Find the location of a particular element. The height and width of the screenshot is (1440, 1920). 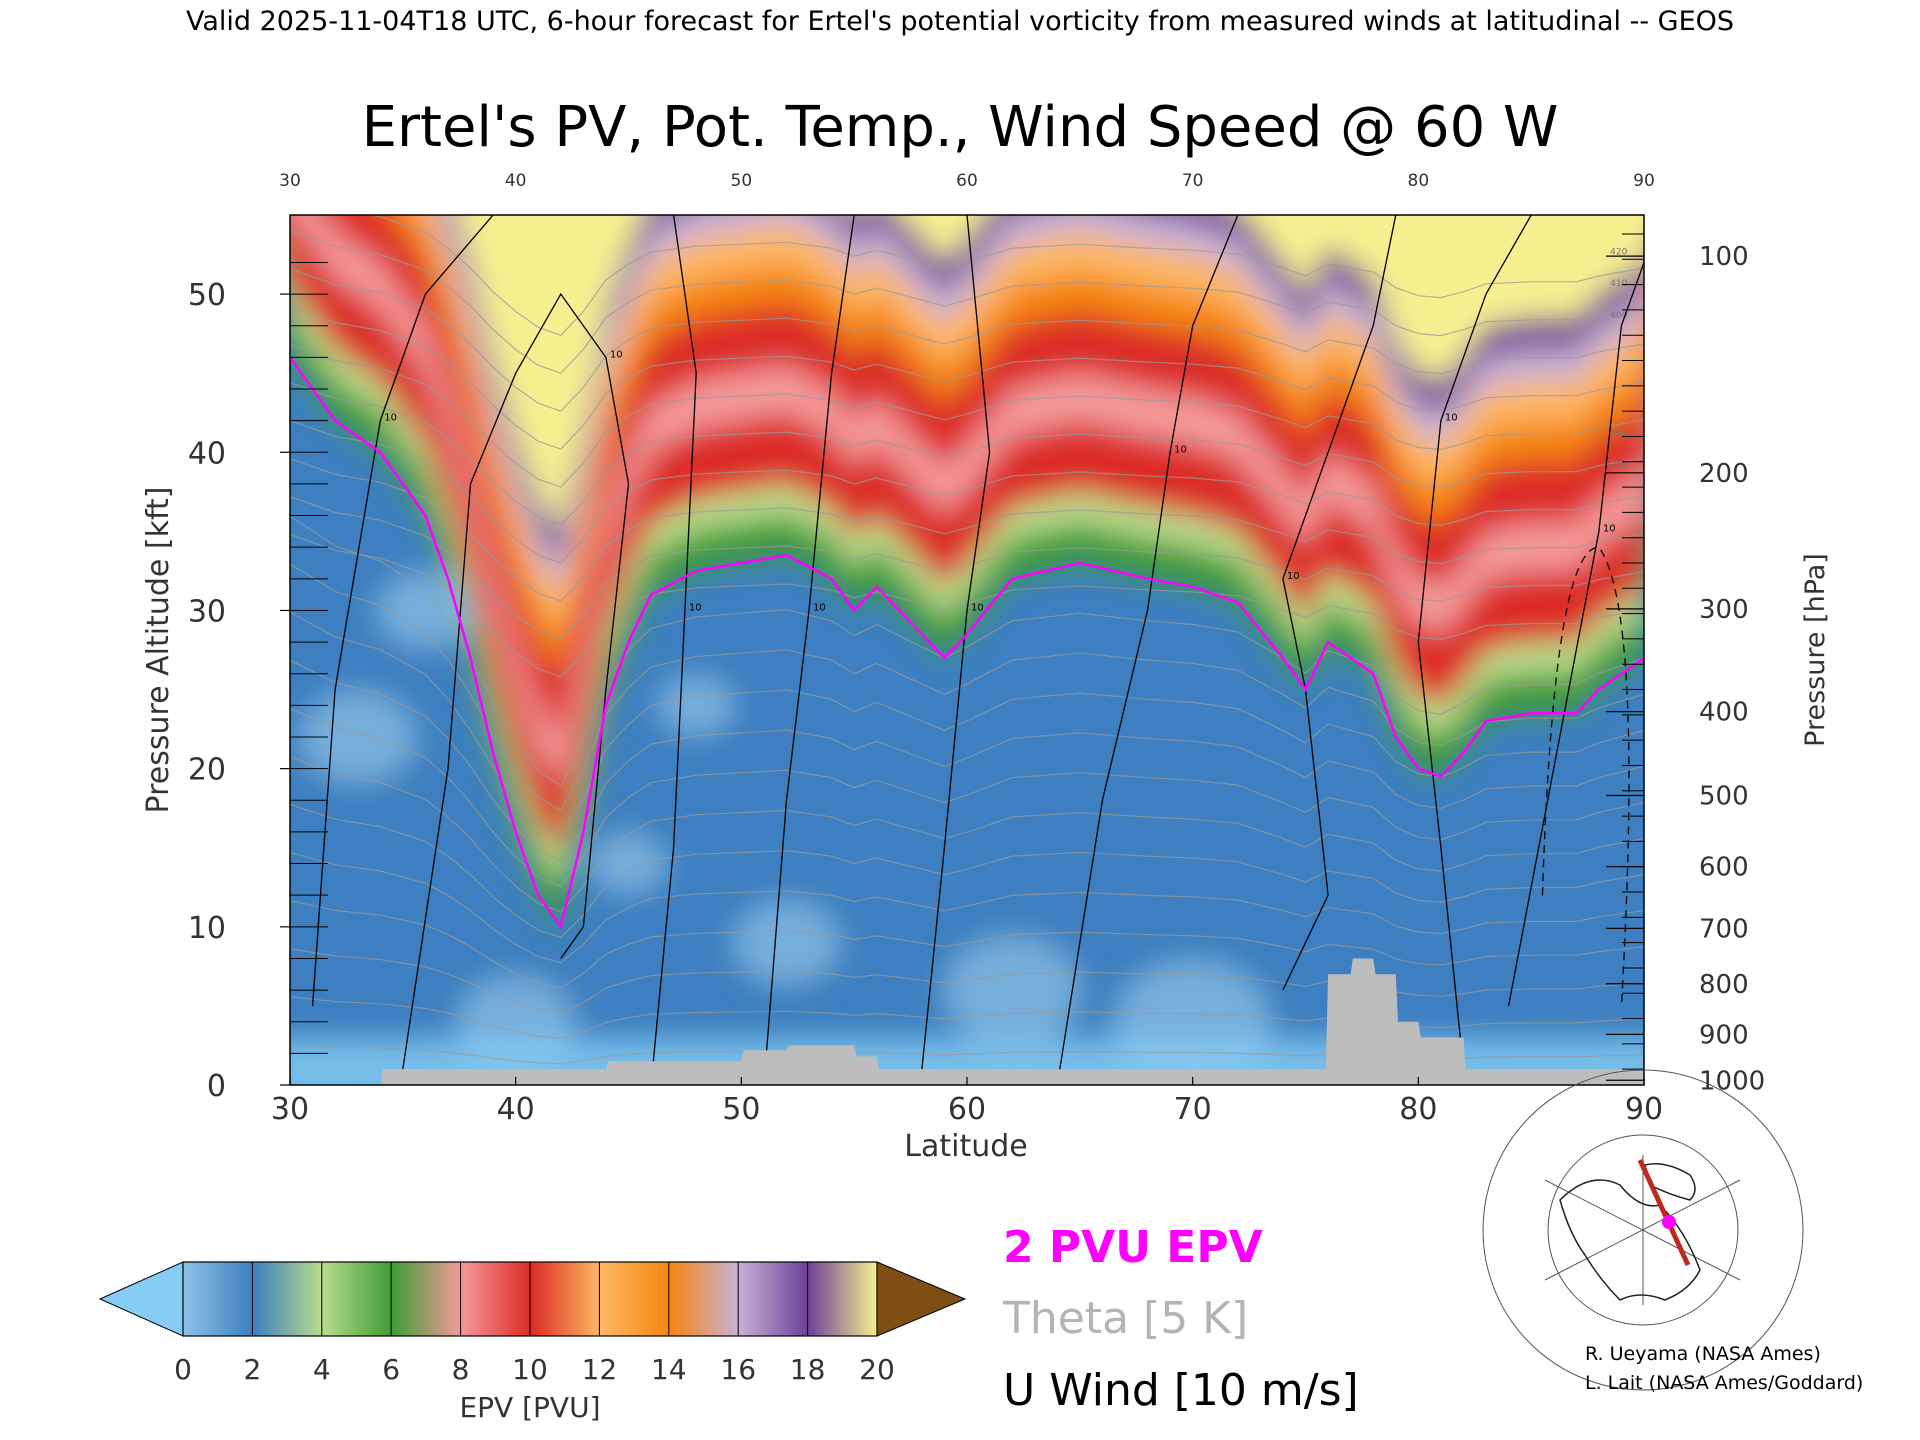

colorbar-tick-label: 6 is located at coordinates (391, 1369).